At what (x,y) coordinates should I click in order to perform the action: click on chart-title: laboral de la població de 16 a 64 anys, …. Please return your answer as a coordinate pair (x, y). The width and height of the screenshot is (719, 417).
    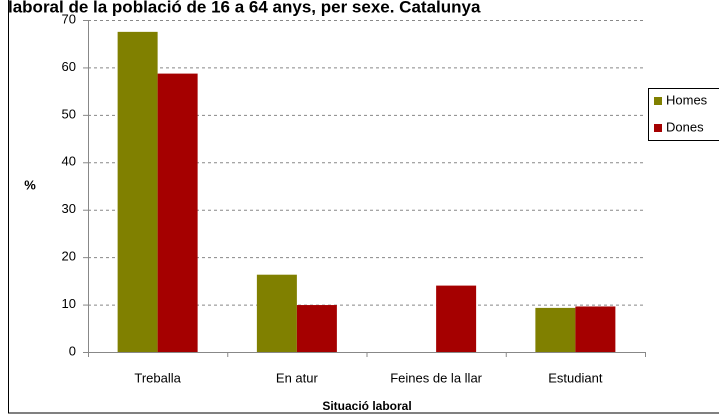
    Looking at the image, I should click on (244, 8).